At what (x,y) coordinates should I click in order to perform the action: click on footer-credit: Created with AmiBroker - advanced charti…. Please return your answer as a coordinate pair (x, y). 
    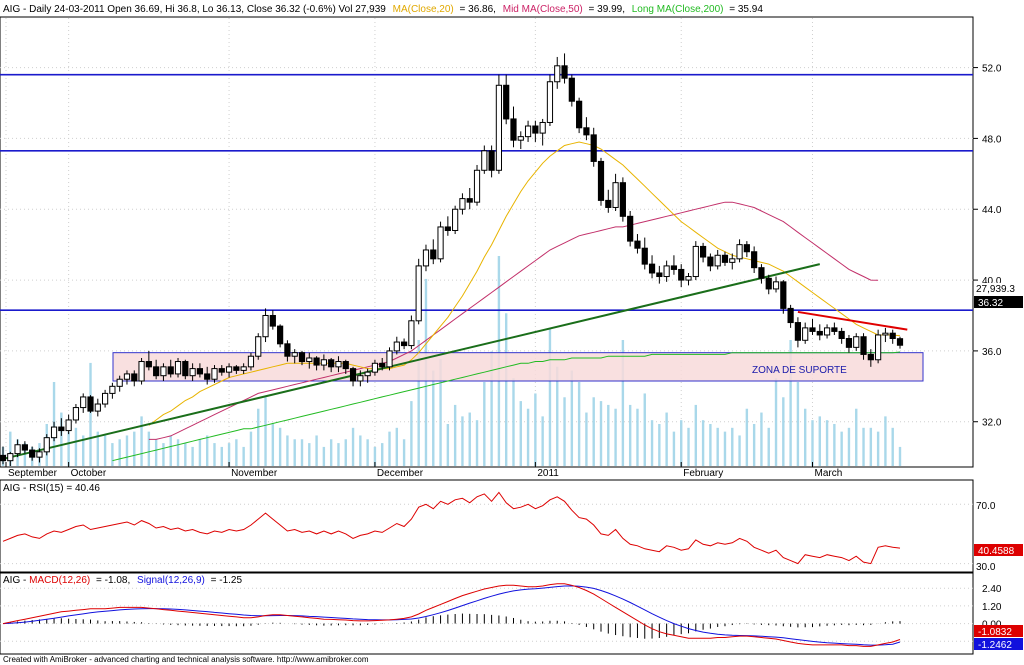
    Looking at the image, I should click on (186, 659).